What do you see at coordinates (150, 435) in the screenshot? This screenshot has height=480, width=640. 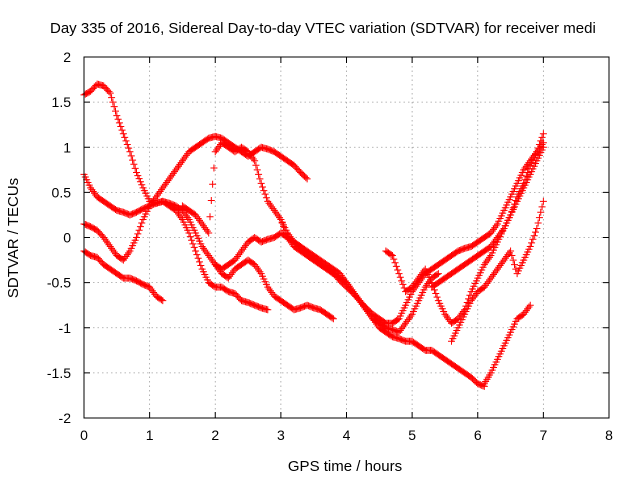 I see `x-tick-label: 1` at bounding box center [150, 435].